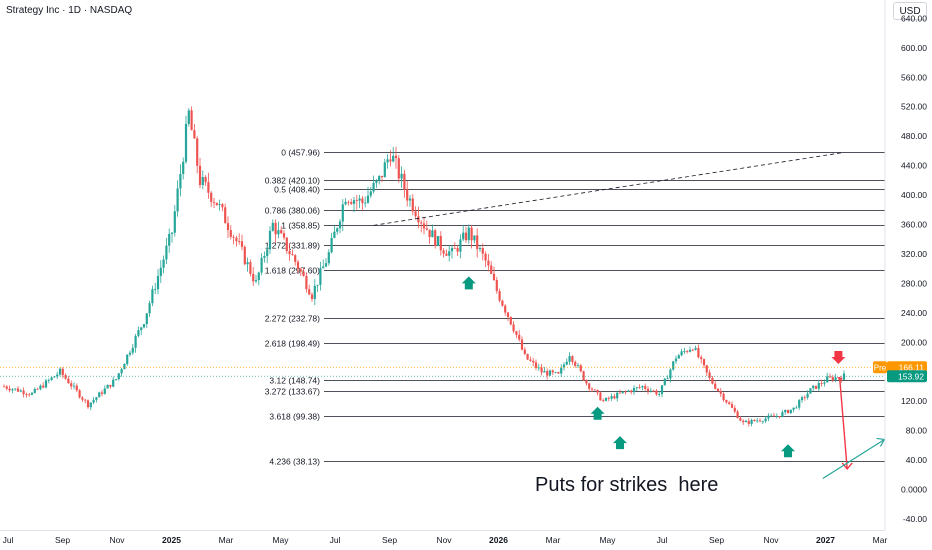 Image resolution: width=932 pixels, height=550 pixels. What do you see at coordinates (914, 490) in the screenshot?
I see `y-tick-label: 0.0000` at bounding box center [914, 490].